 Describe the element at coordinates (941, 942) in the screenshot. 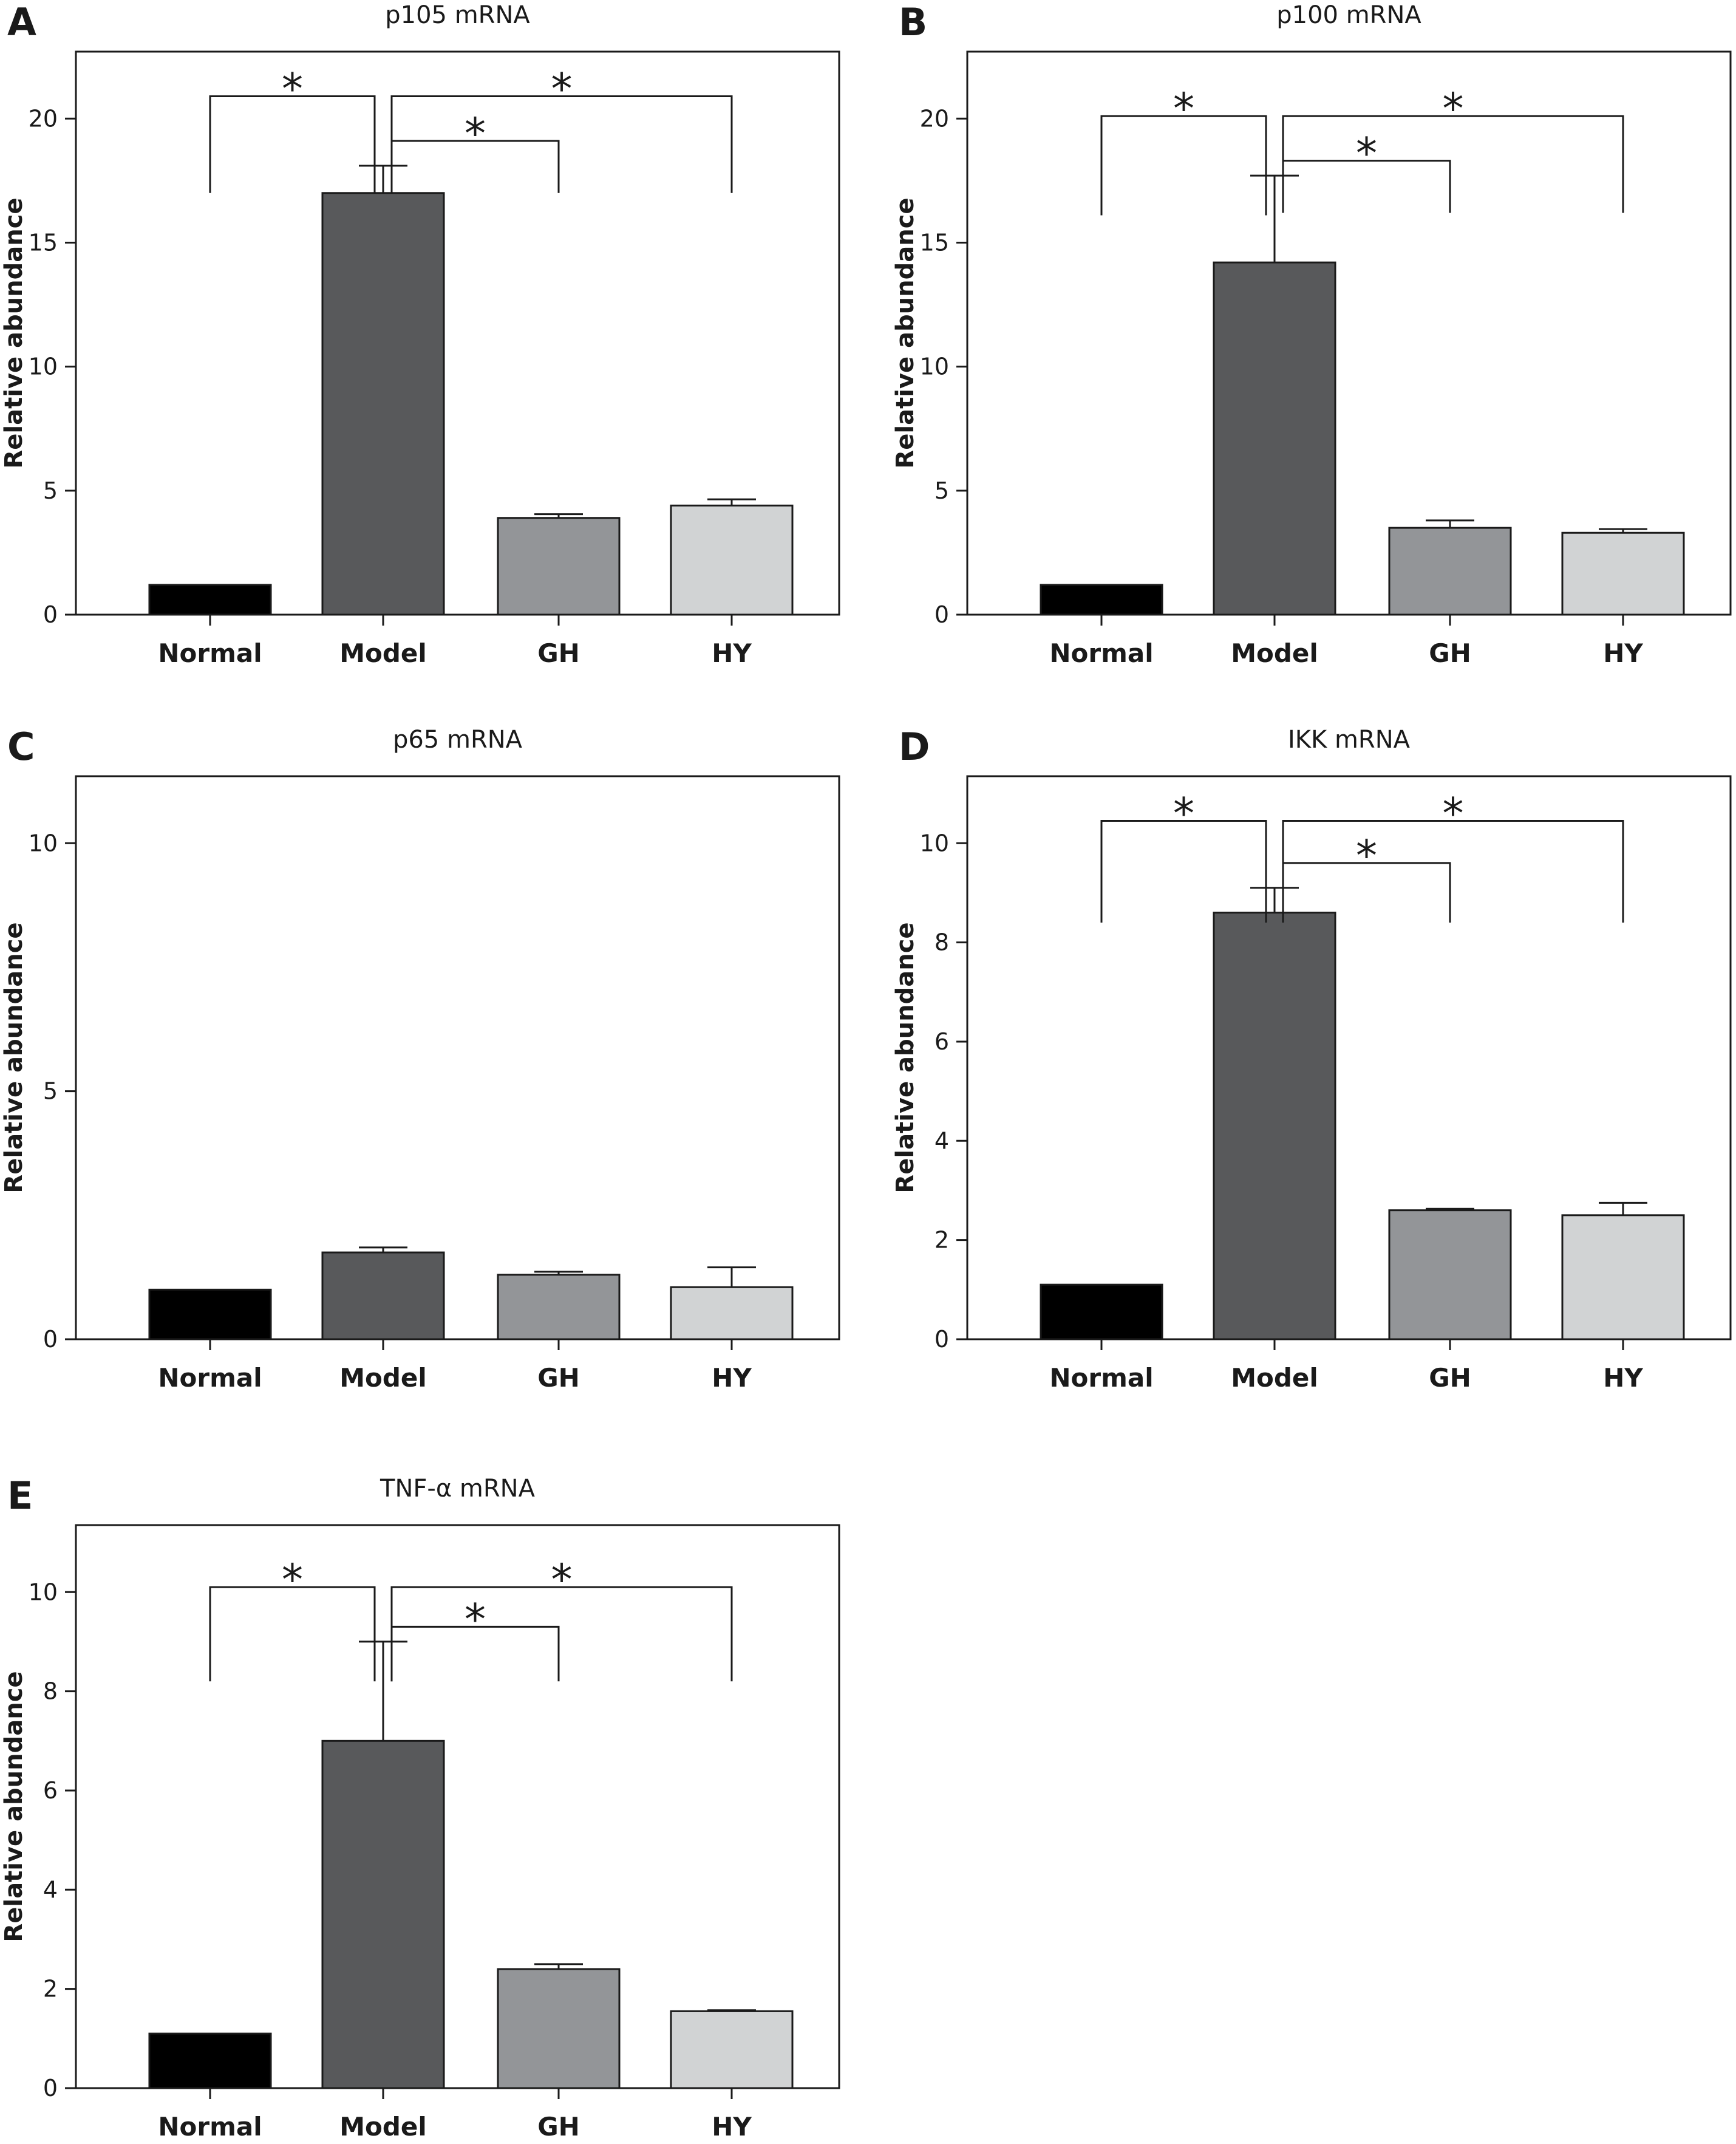

I see `panel-d-ytick-label: 8` at that location.